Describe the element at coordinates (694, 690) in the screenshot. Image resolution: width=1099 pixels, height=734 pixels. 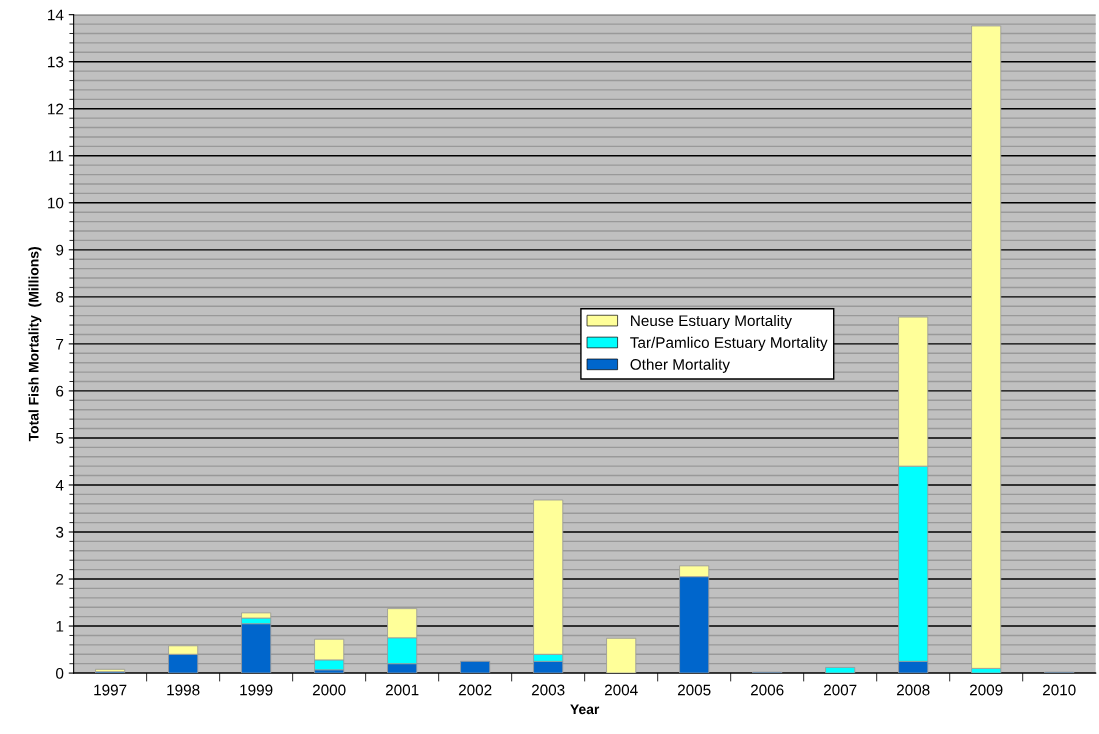
I see `x-tick-label: 2005` at that location.